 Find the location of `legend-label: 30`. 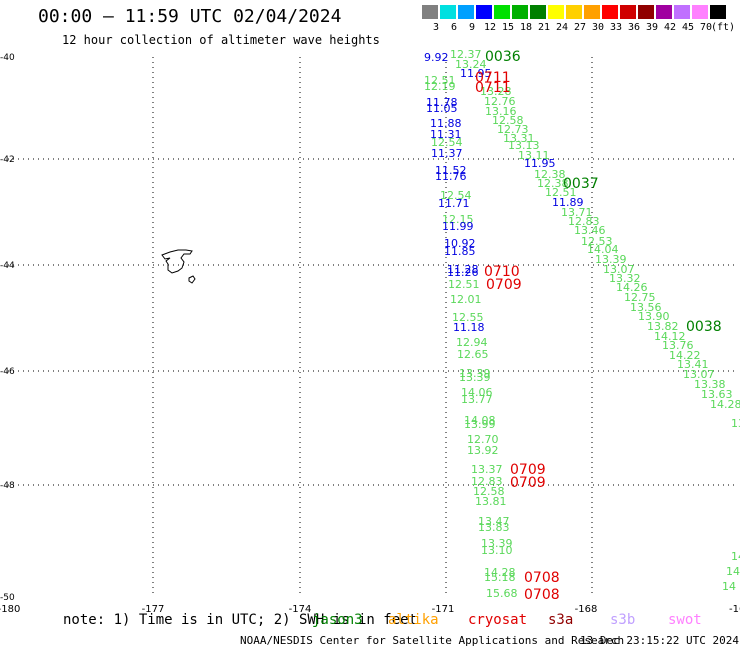

legend-label: 30 is located at coordinates (598, 27).